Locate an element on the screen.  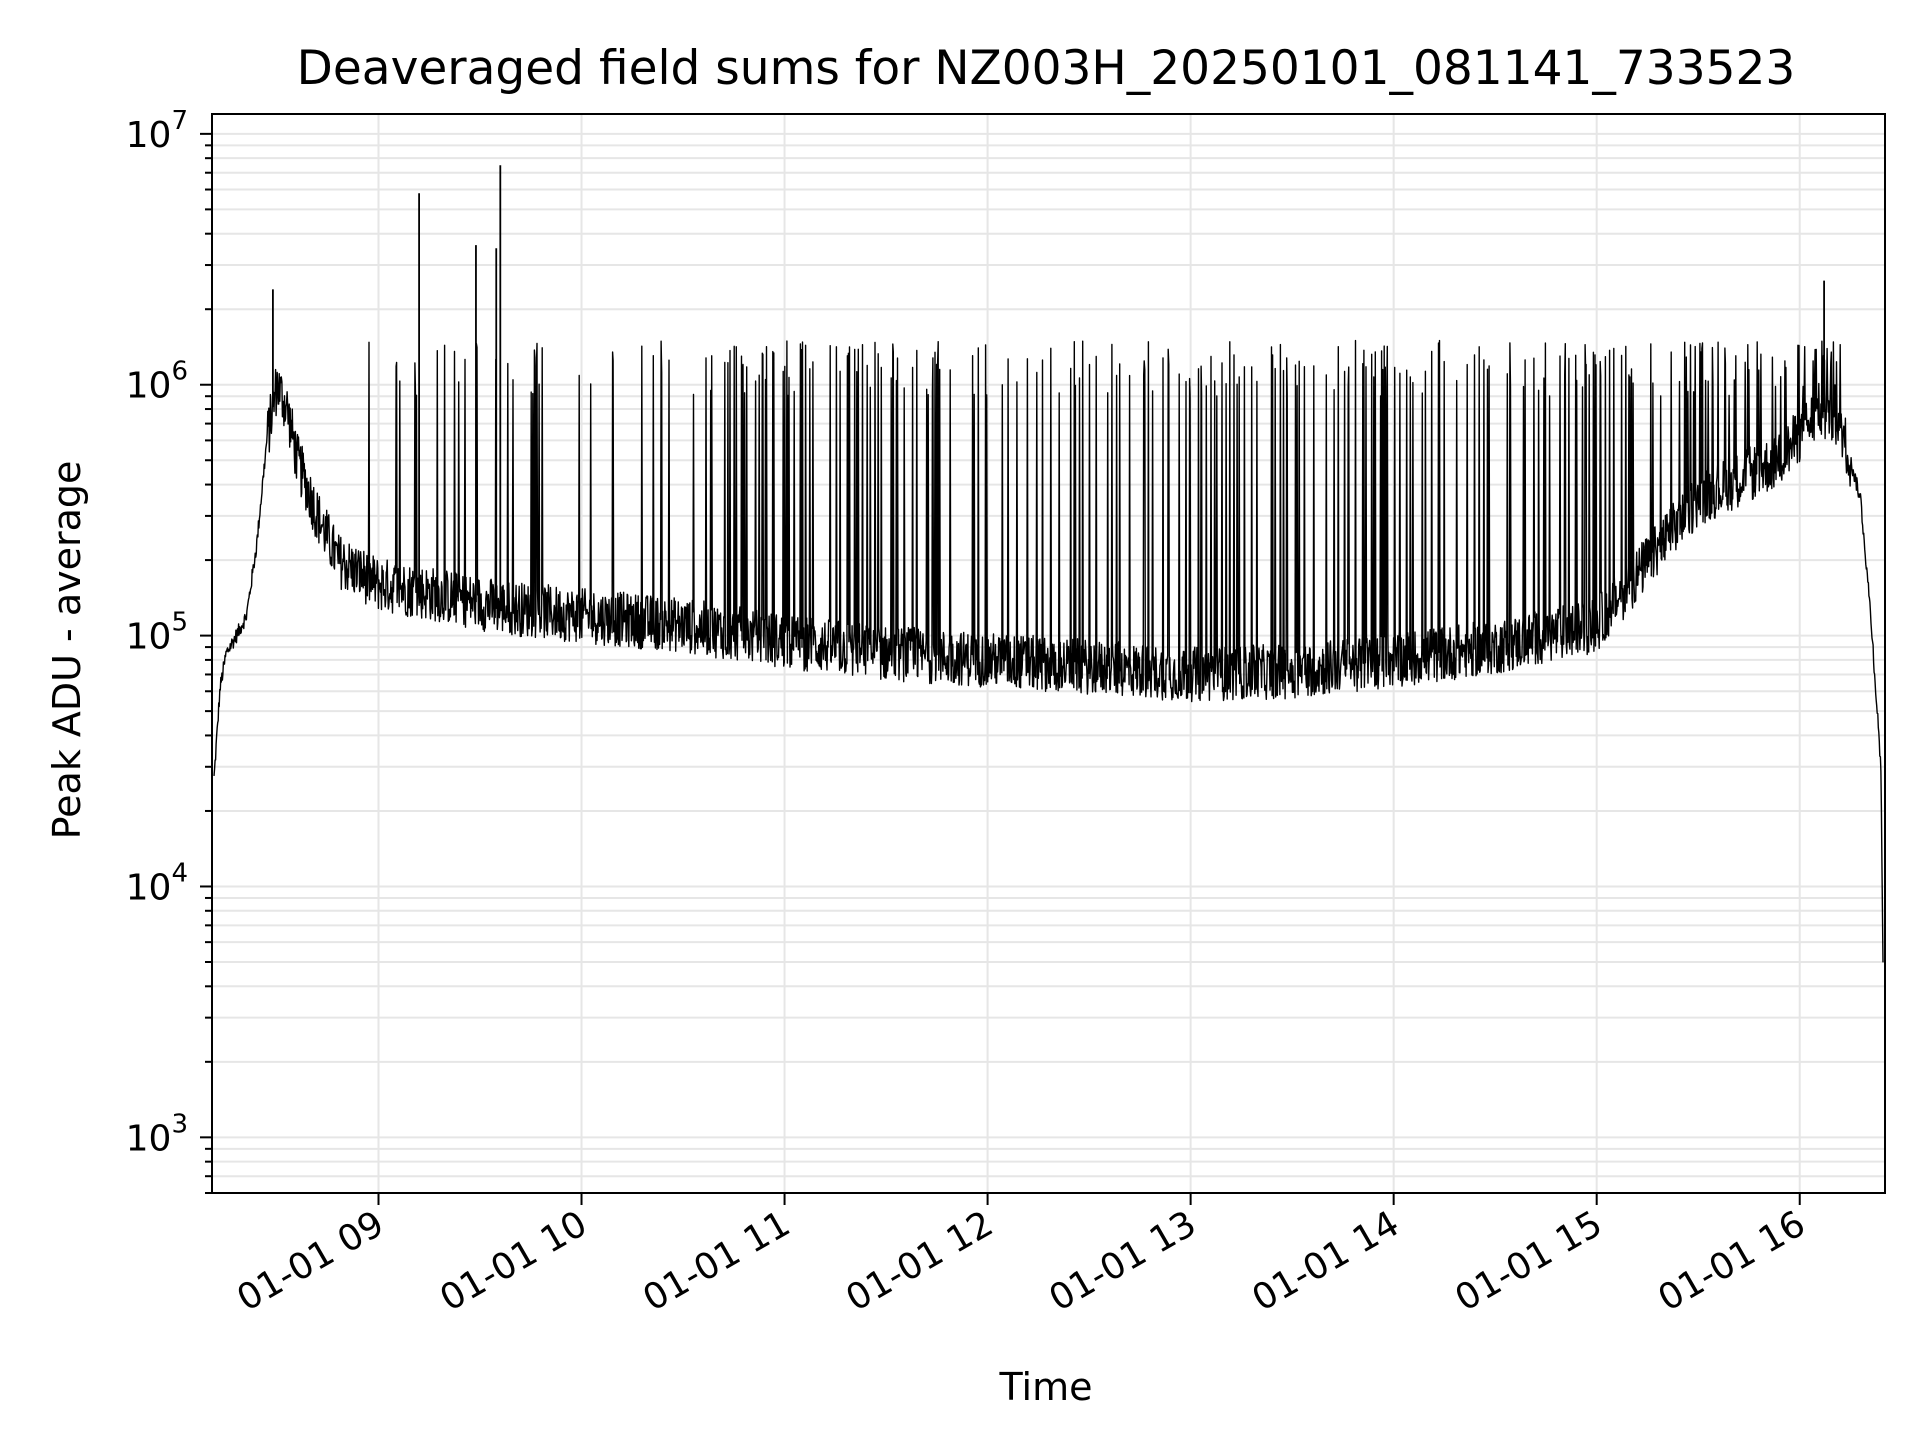
y-tick-label: 10⁷ is located at coordinates (157, 131).